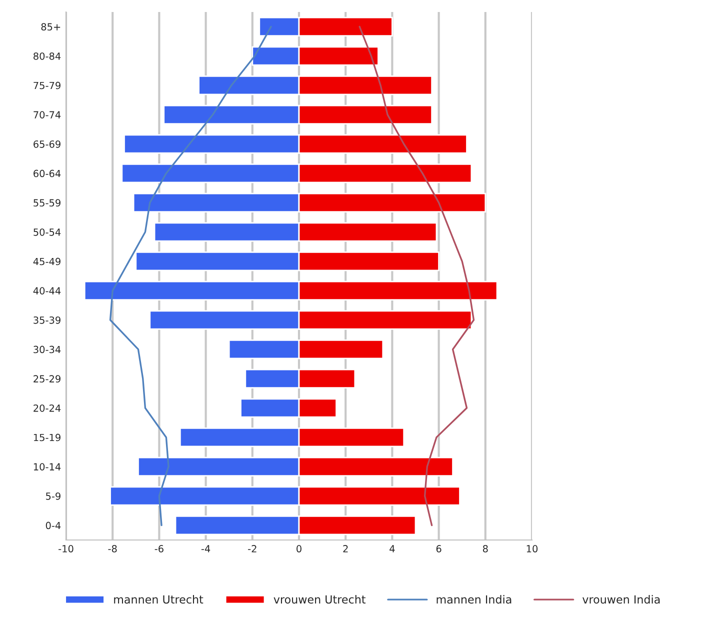  Describe the element at coordinates (47, 320) in the screenshot. I see `y-tick-label: 35-39` at that location.